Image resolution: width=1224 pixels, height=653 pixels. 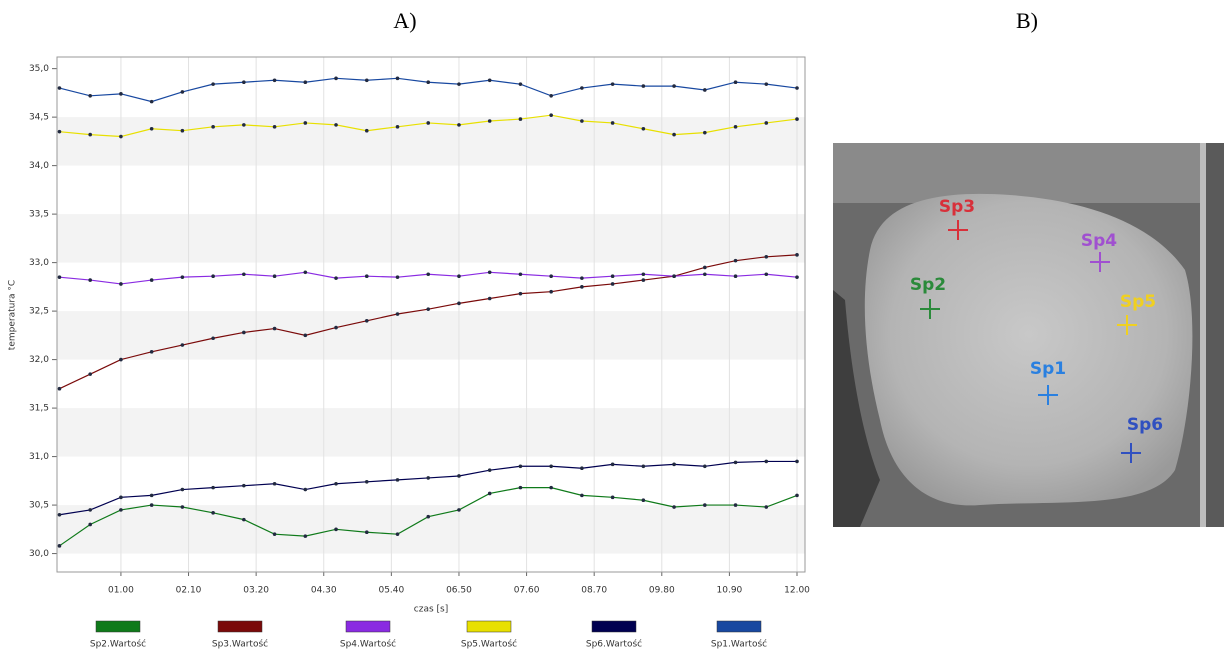 I want to click on x-tick-label: 03.20, so click(x=256, y=591).